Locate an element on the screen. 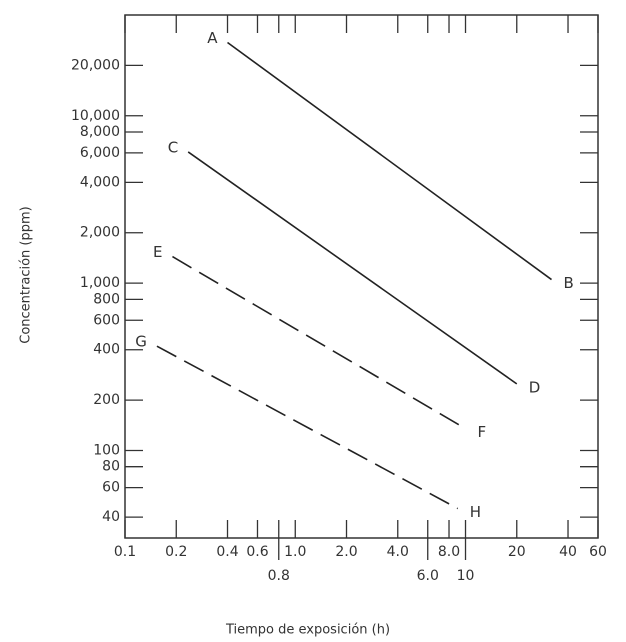 The image size is (626, 642). x-tick-label: 4.0 is located at coordinates (398, 552).